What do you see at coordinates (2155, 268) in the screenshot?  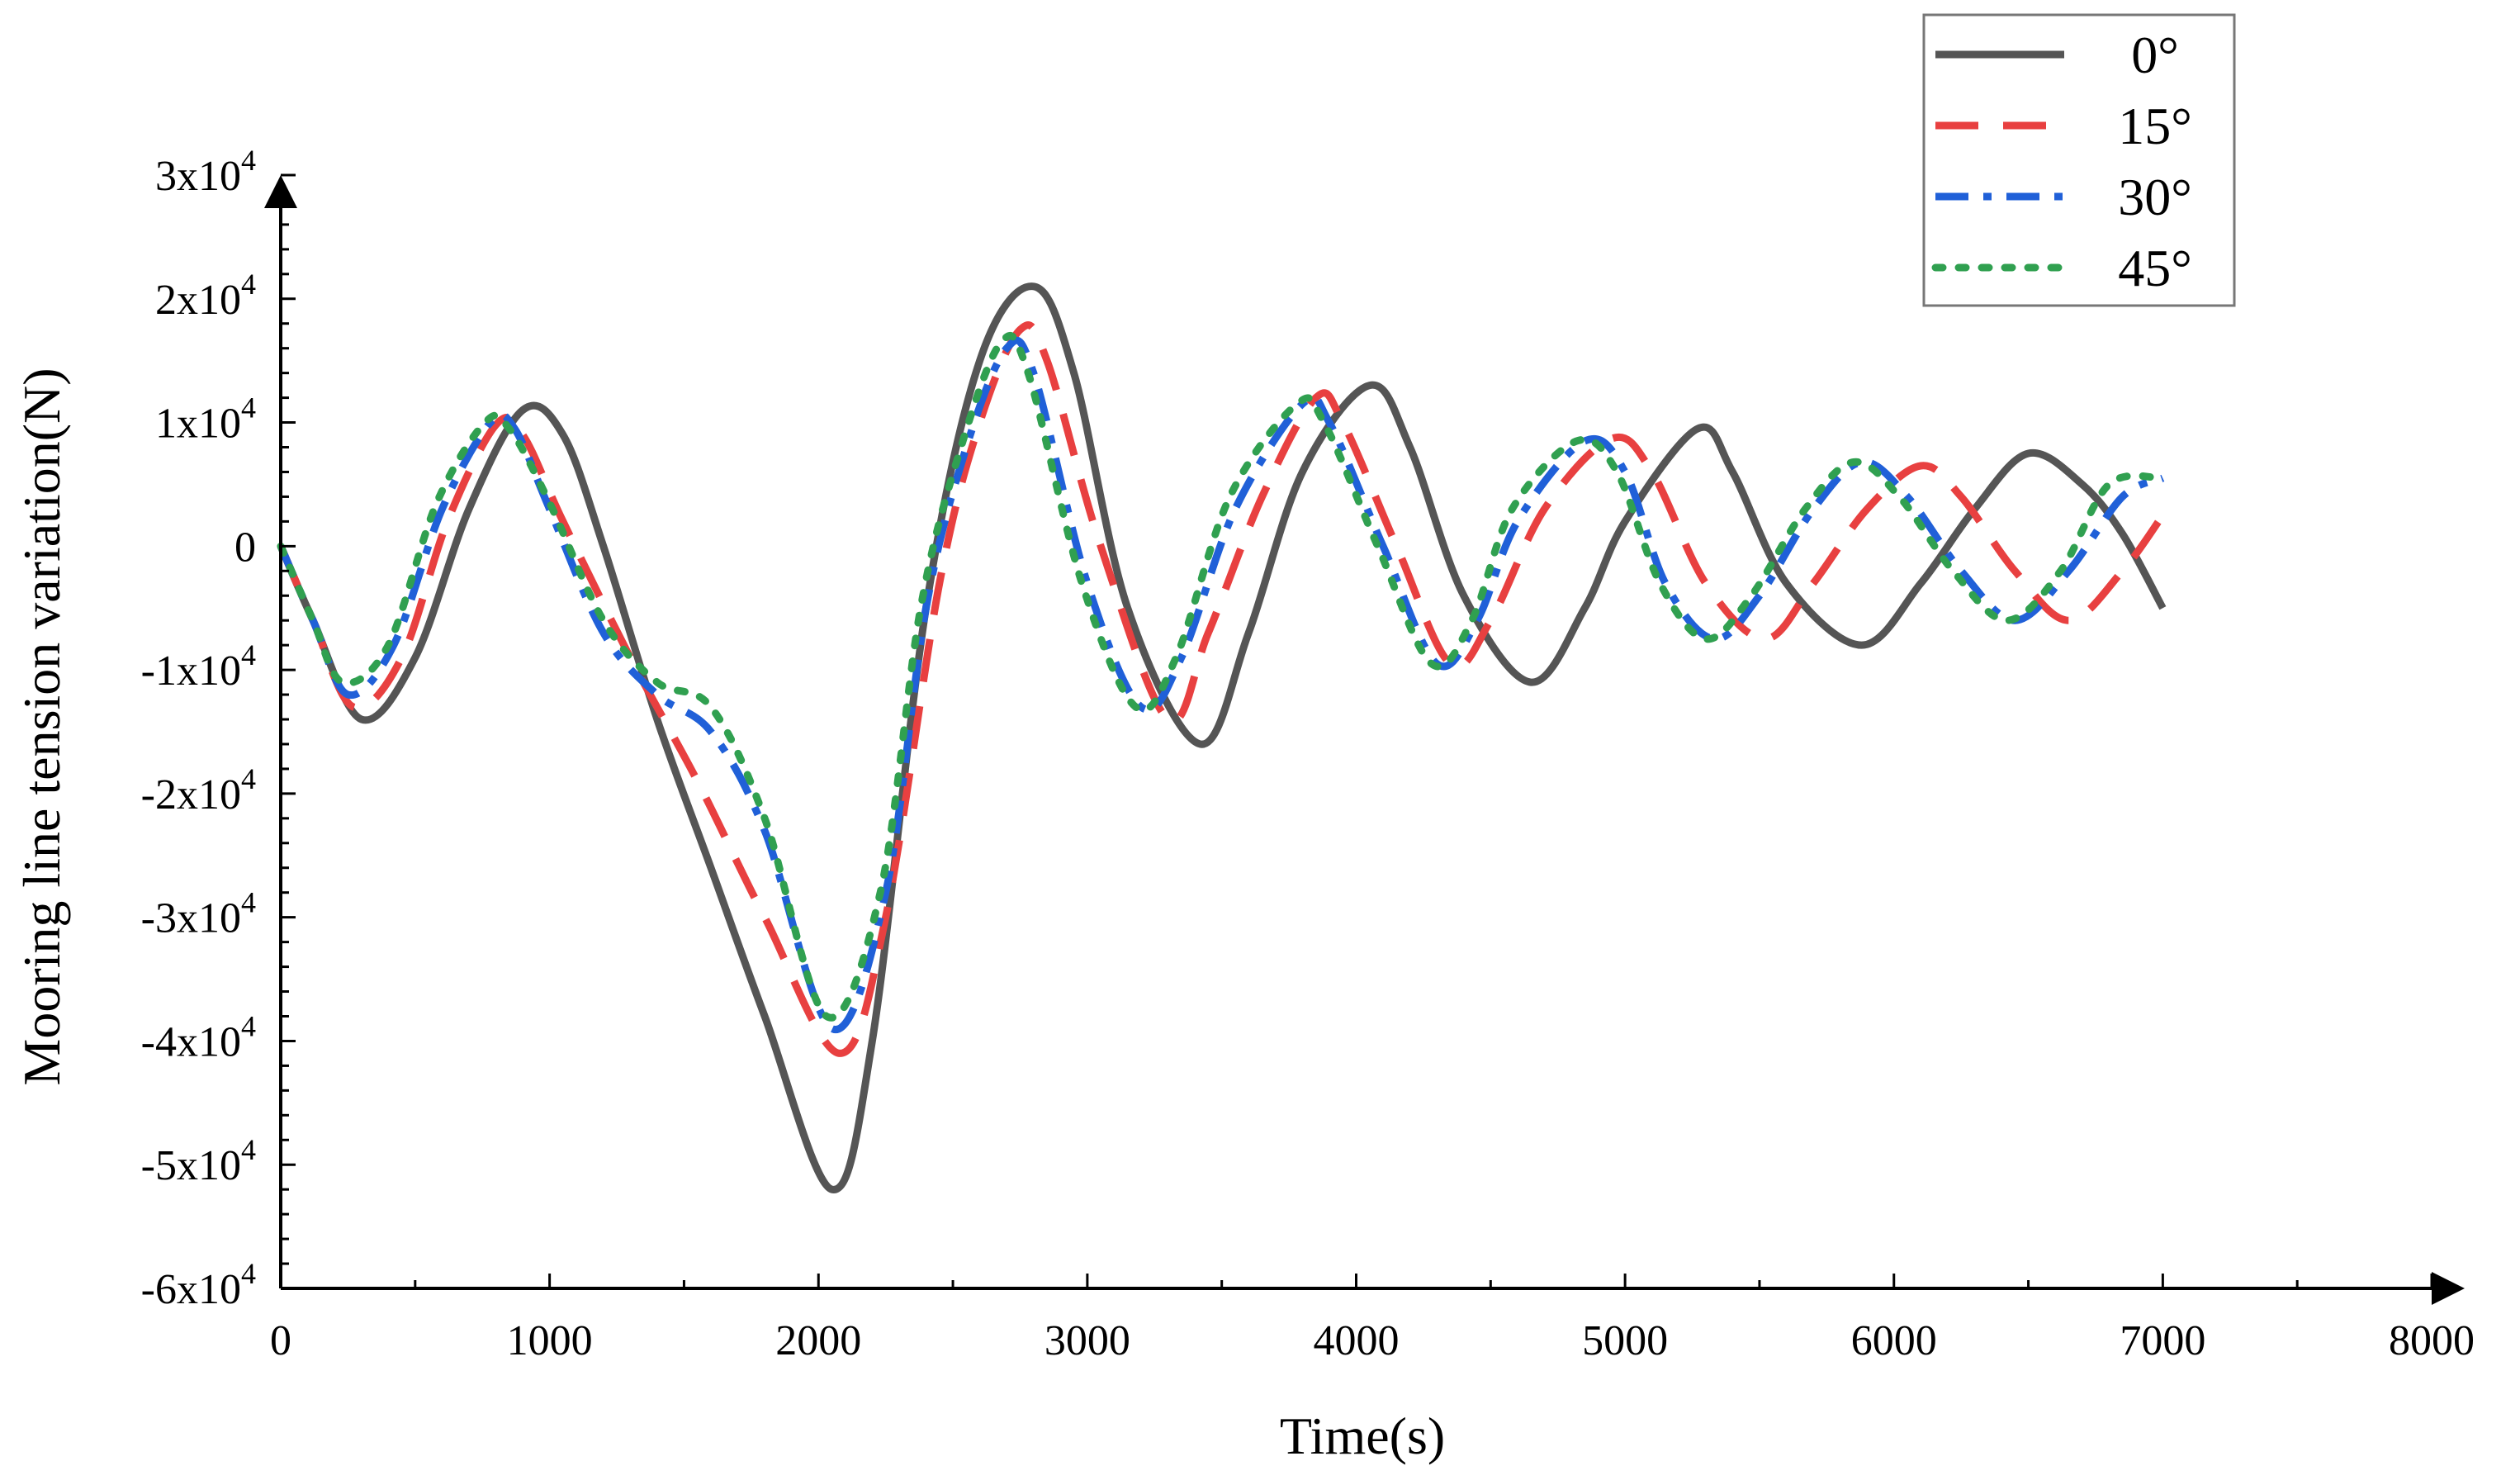 I see `legend-label-3: 45°` at bounding box center [2155, 268].